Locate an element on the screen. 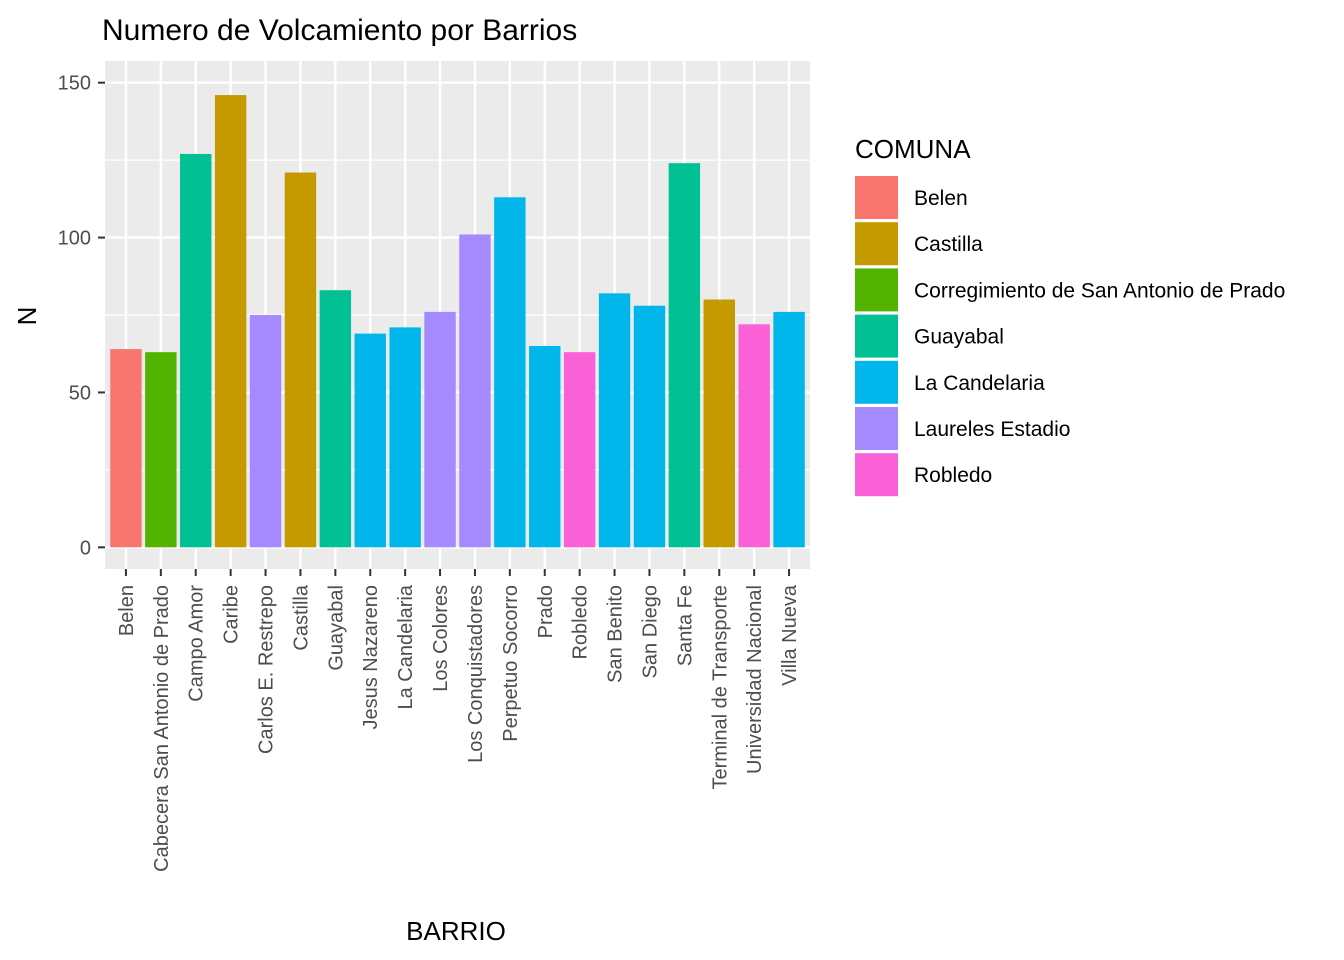 This screenshot has width=1344, height=960. x-tick-label: Castilla is located at coordinates (301, 617).